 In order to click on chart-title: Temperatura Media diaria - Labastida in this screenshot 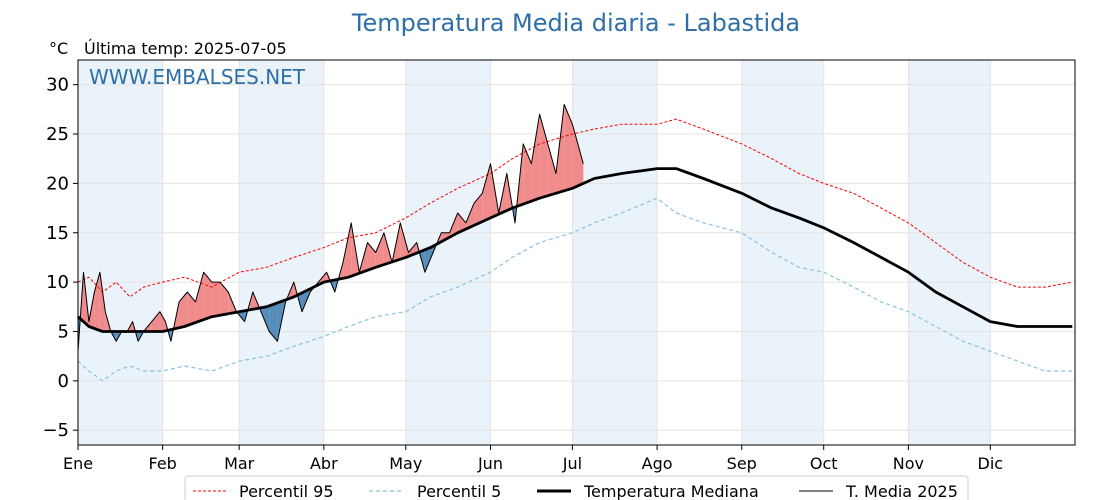, I will do `click(575, 23)`.